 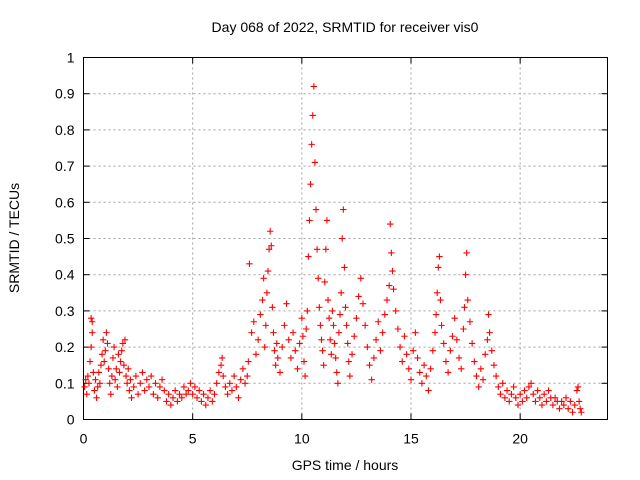 What do you see at coordinates (520, 439) in the screenshot?
I see `x-tick-label: 20` at bounding box center [520, 439].